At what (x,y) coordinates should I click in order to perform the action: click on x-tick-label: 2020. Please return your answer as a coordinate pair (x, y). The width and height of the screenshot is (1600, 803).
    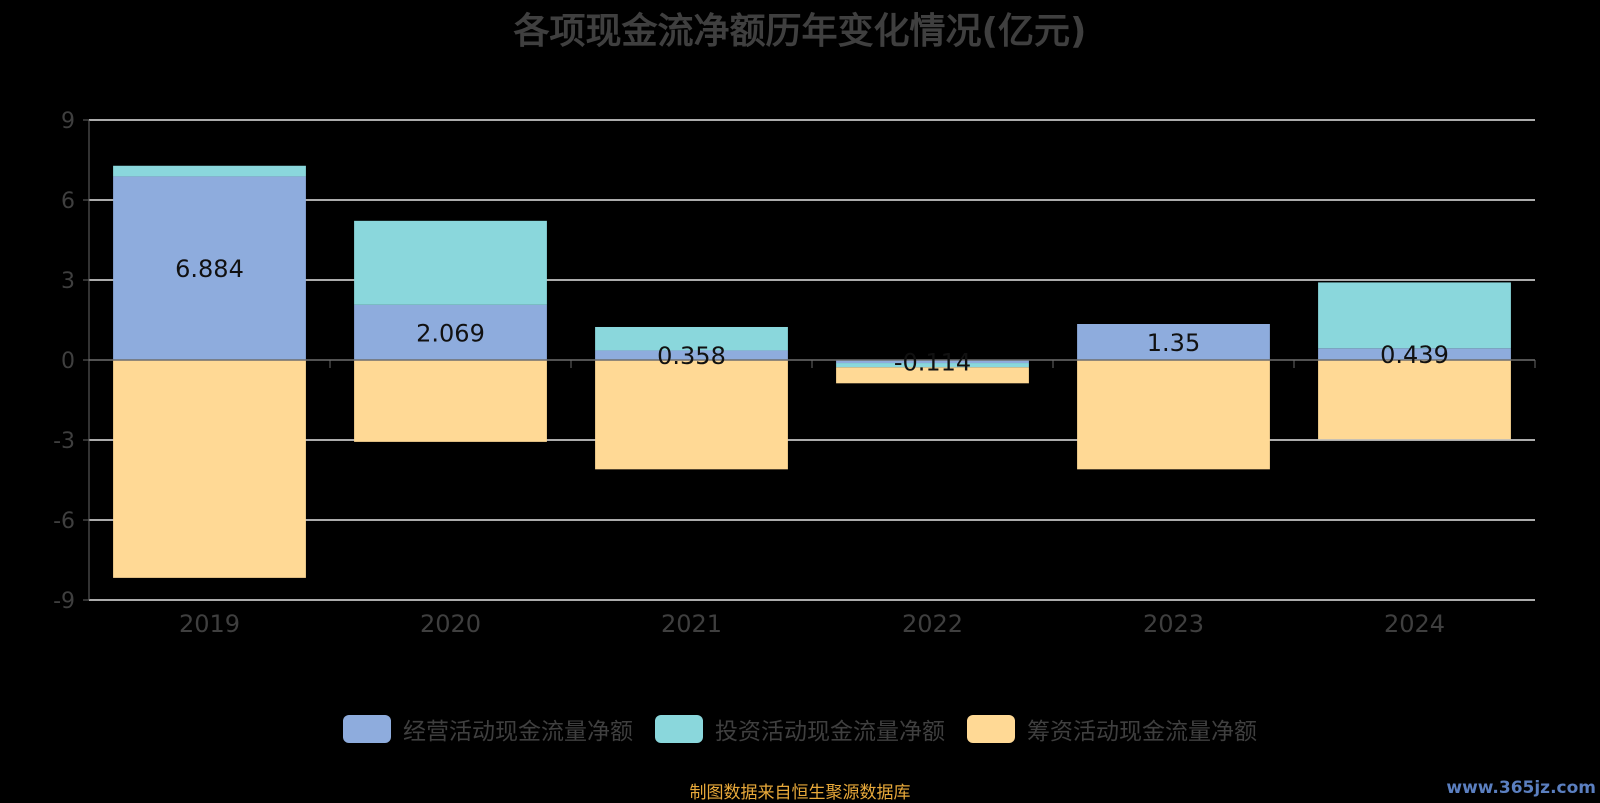
    Looking at the image, I should click on (450, 624).